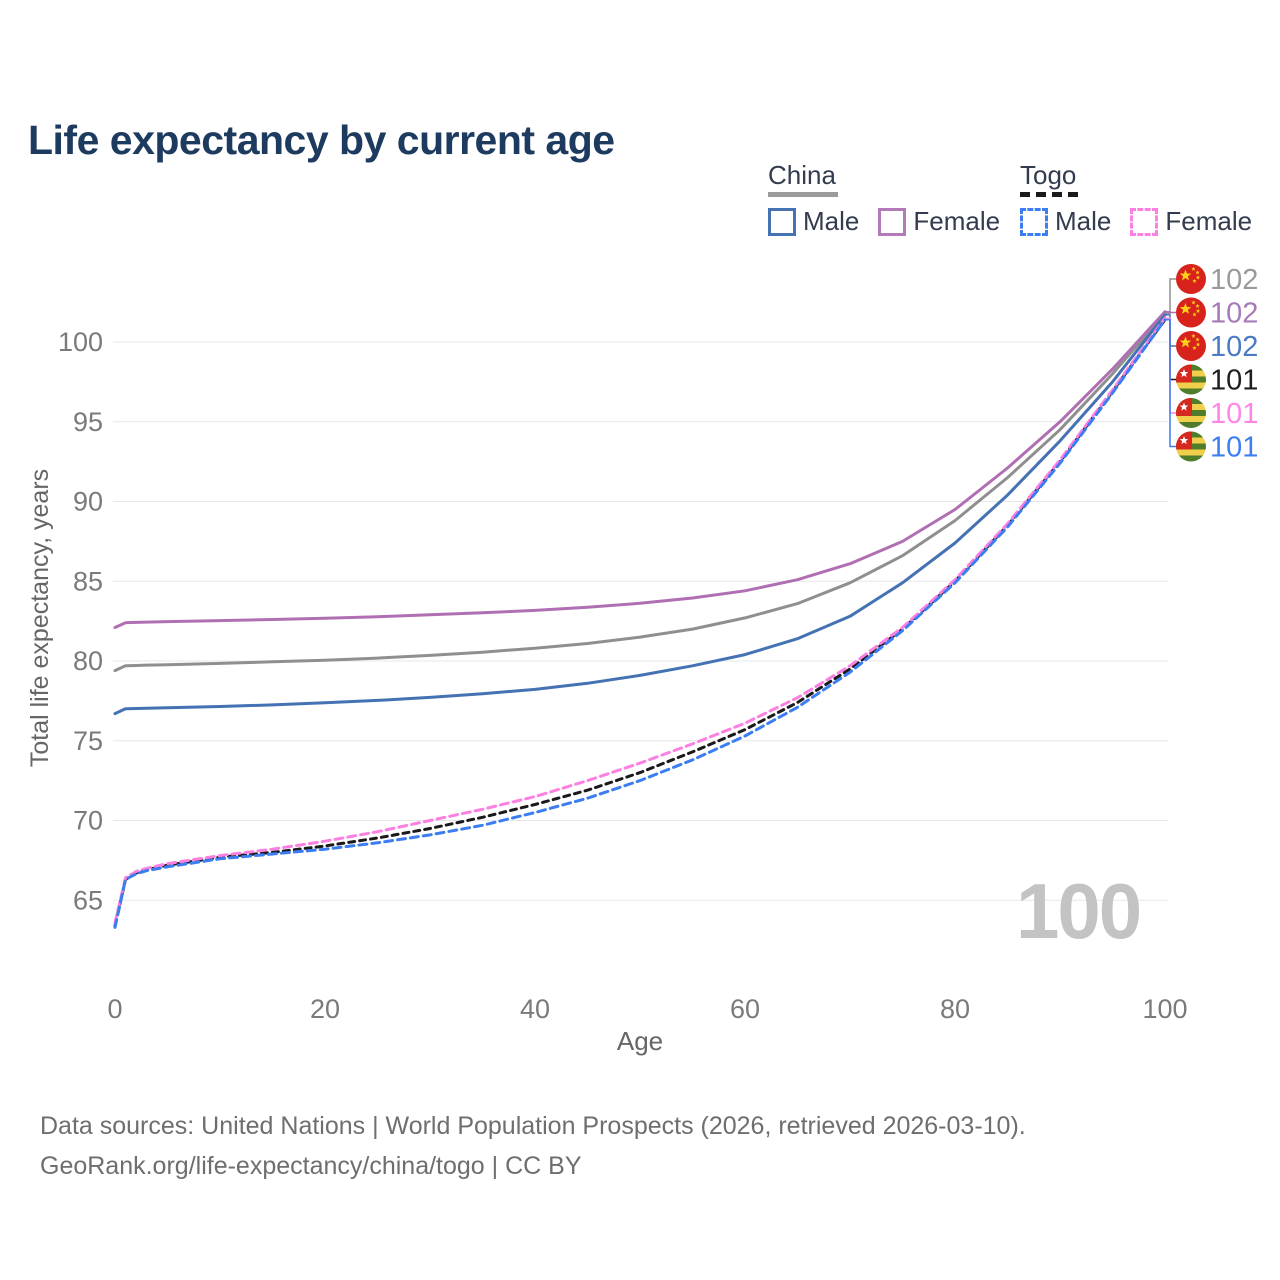  Describe the element at coordinates (1144, 221) in the screenshot. I see `togo-female-swatch` at that location.